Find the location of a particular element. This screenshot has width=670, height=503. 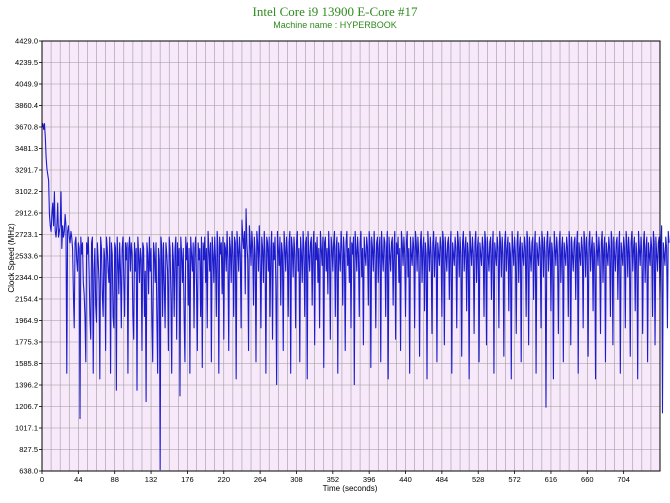

y-tick-label: 3102.2 is located at coordinates (26, 191).